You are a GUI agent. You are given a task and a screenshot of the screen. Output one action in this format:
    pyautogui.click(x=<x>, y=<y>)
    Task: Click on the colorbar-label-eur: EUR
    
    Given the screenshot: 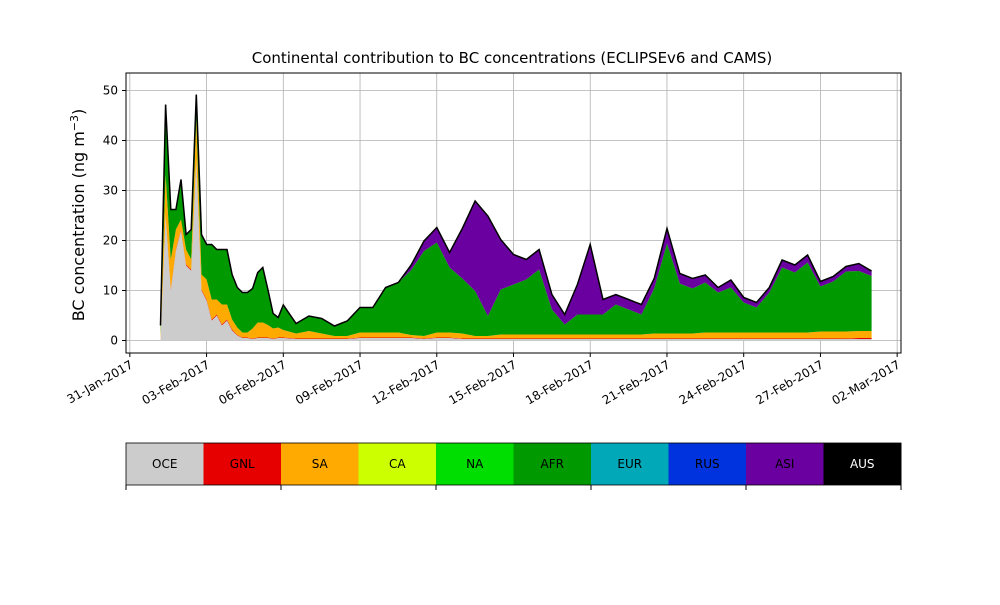 What is the action you would take?
    pyautogui.click(x=629, y=464)
    